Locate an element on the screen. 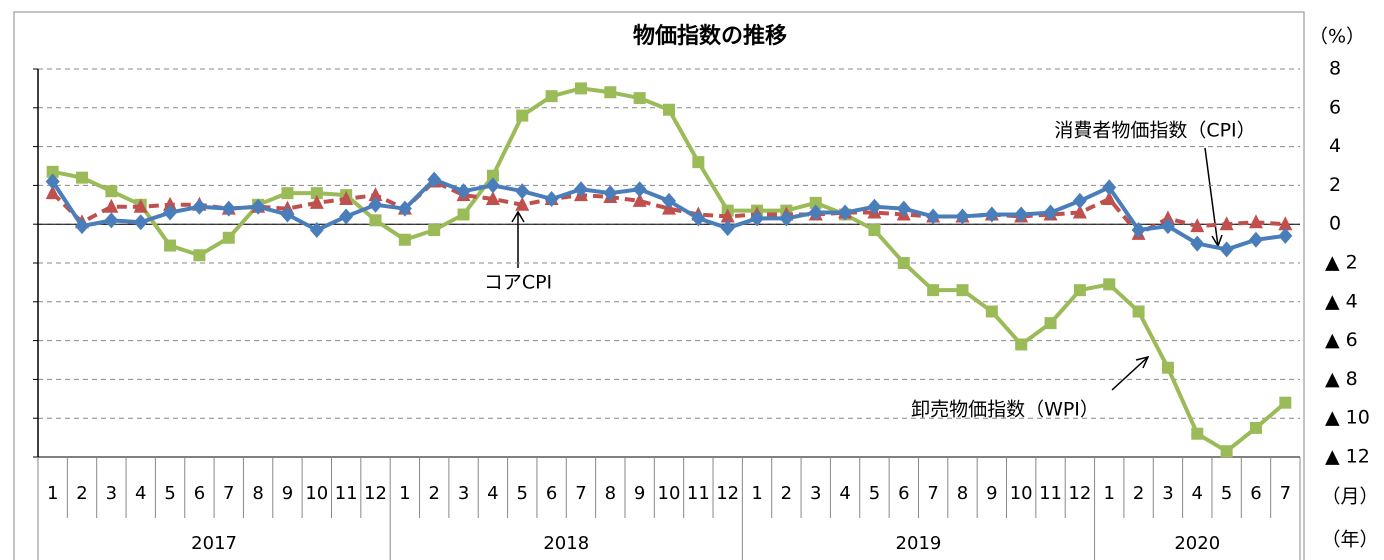 Image resolution: width=1384 pixels, height=560 pixels. y-unit: （%） is located at coordinates (1337, 37).